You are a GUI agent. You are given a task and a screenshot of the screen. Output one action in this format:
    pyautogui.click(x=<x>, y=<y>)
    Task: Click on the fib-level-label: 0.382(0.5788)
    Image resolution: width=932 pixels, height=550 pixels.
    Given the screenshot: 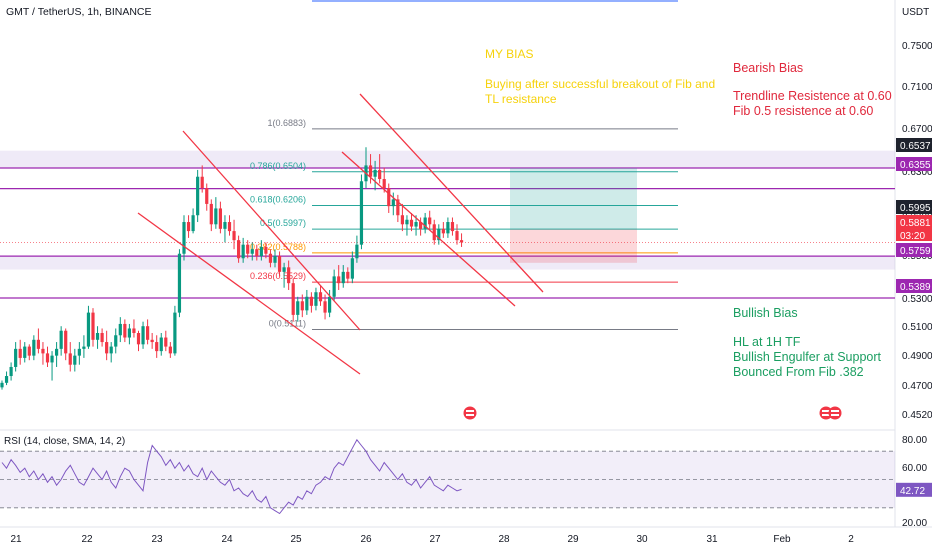 What is the action you would take?
    pyautogui.click(x=278, y=247)
    